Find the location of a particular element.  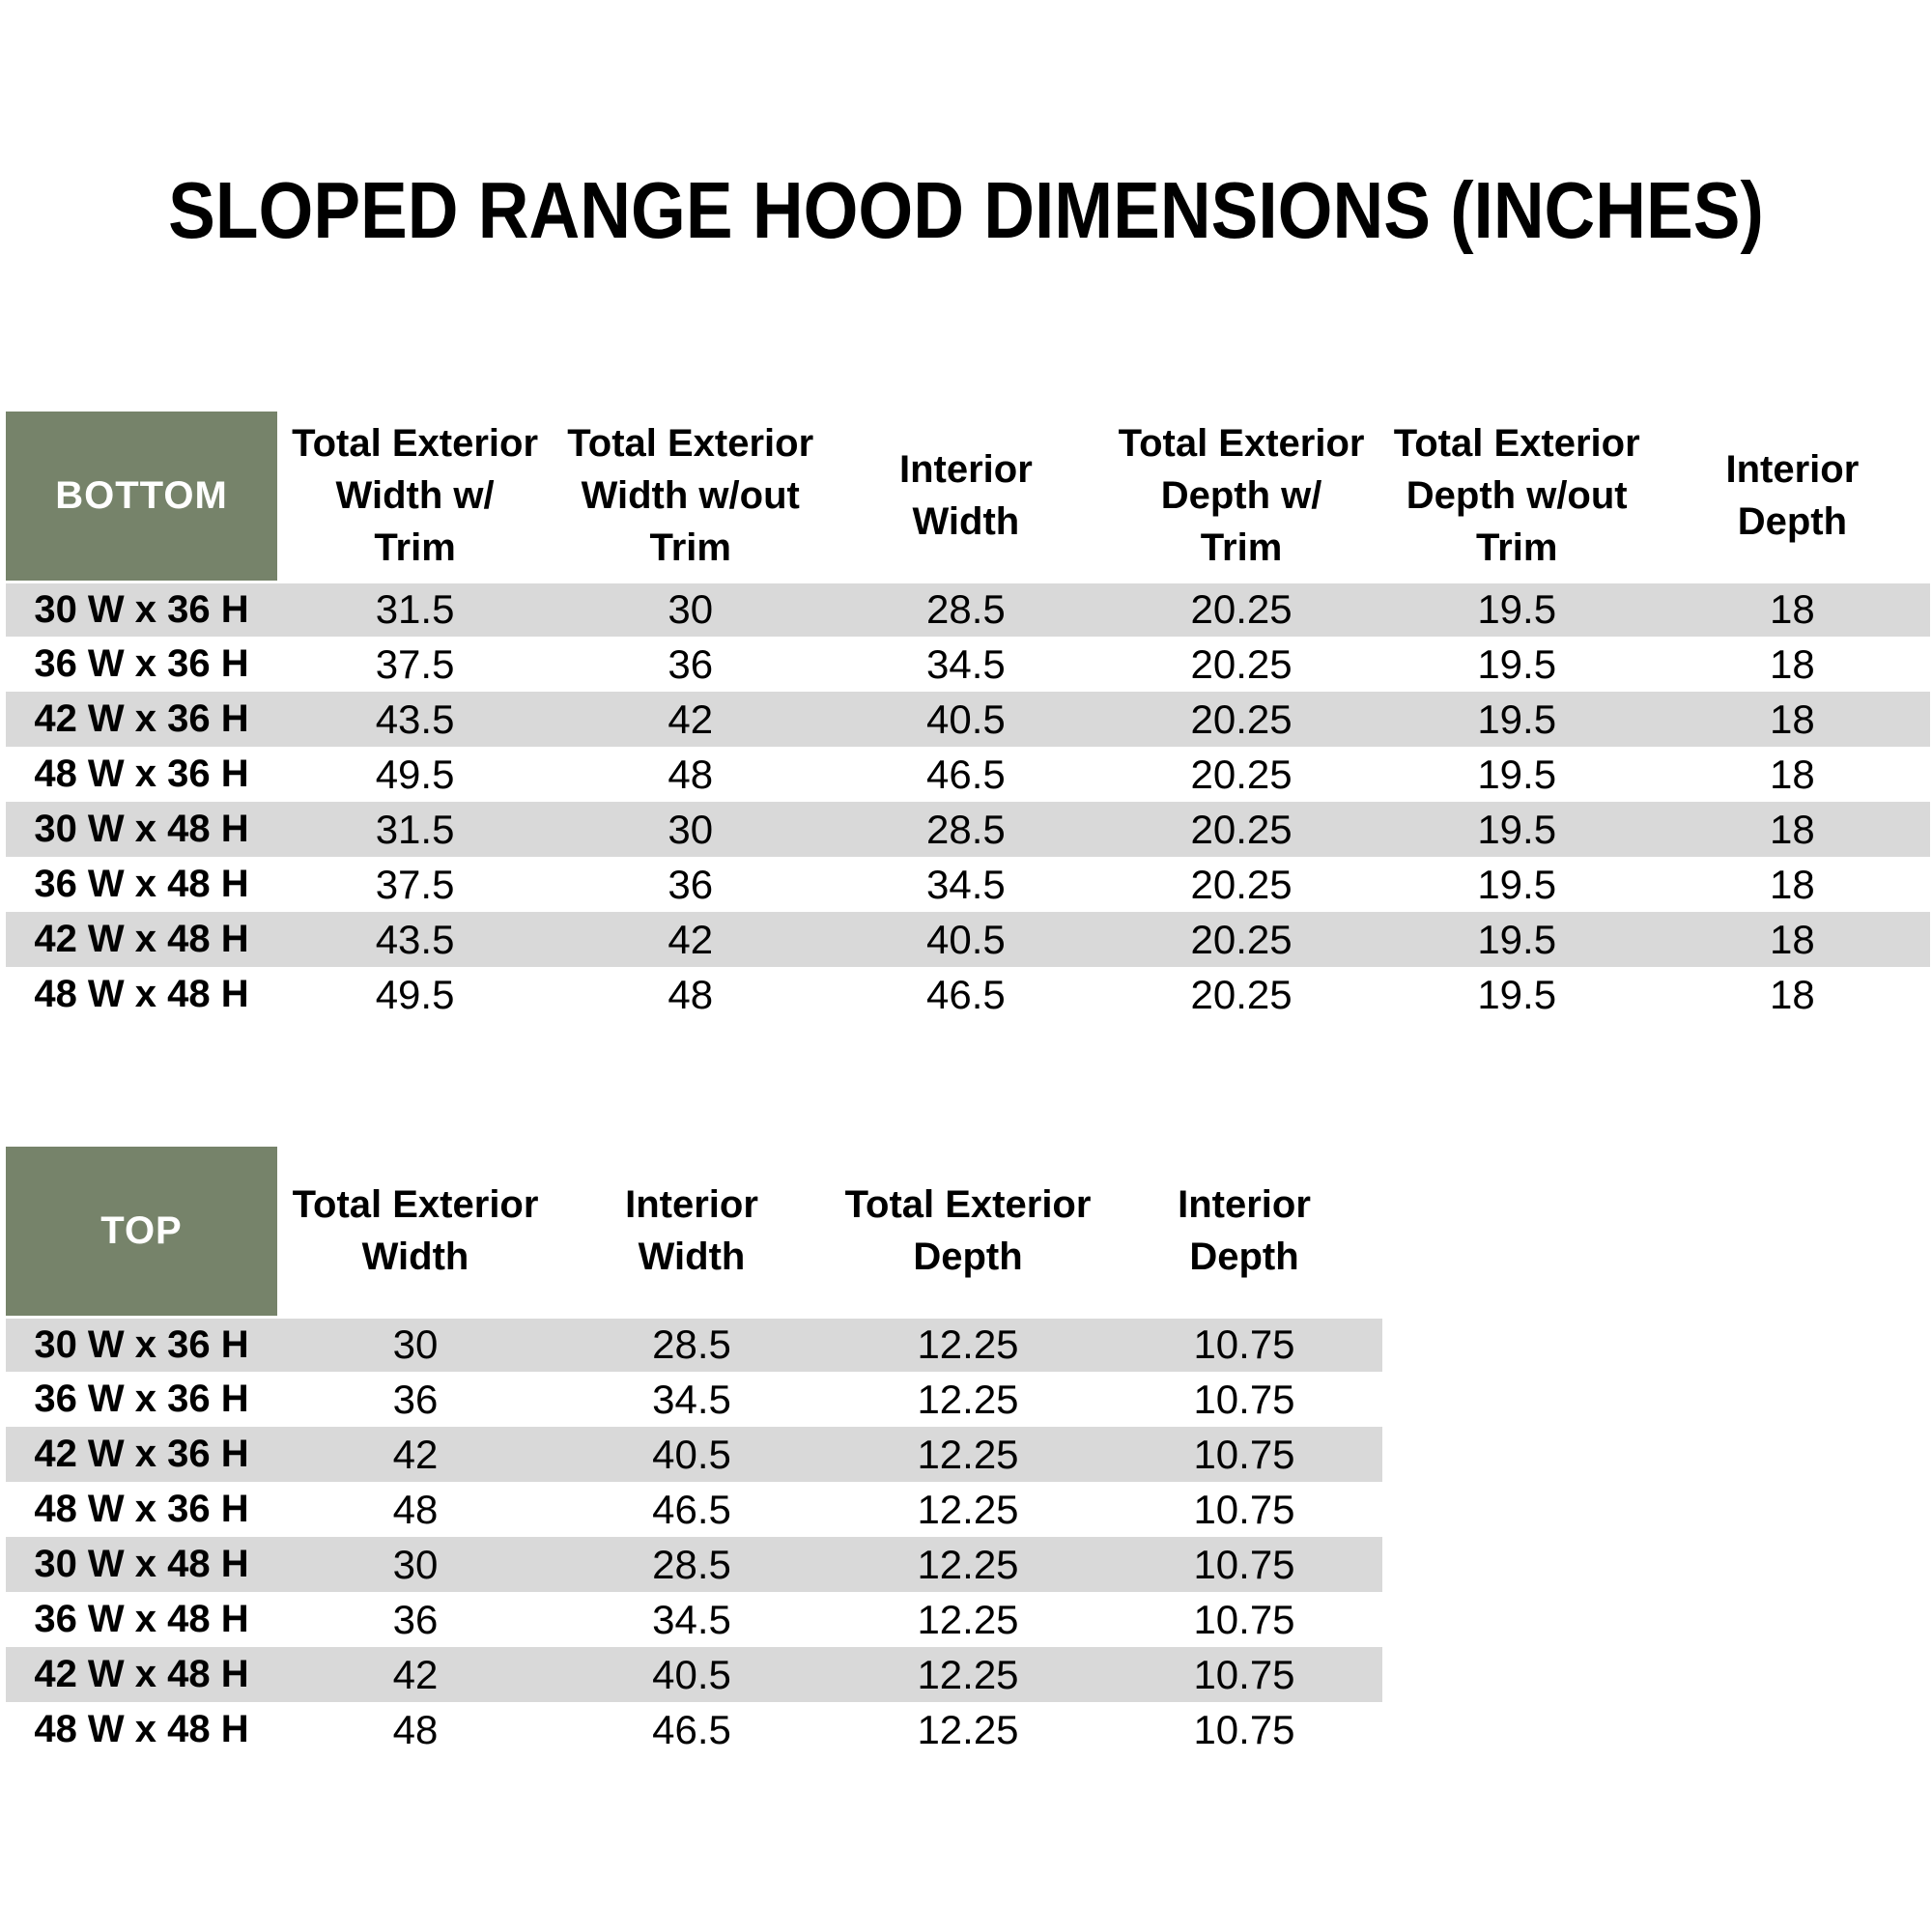

bottom-row-label: 36 W x 36 H is located at coordinates (141, 663).